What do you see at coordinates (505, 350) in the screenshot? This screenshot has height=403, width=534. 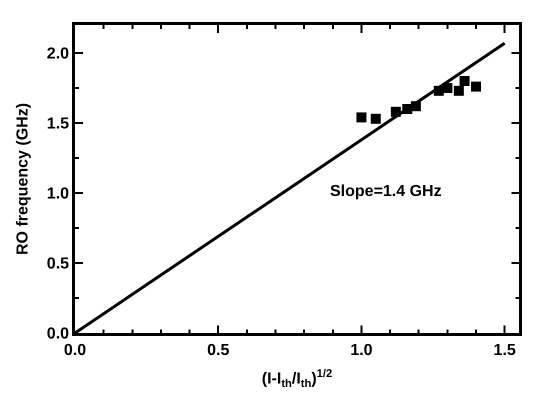 I see `x-tick-label: 1.5` at bounding box center [505, 350].